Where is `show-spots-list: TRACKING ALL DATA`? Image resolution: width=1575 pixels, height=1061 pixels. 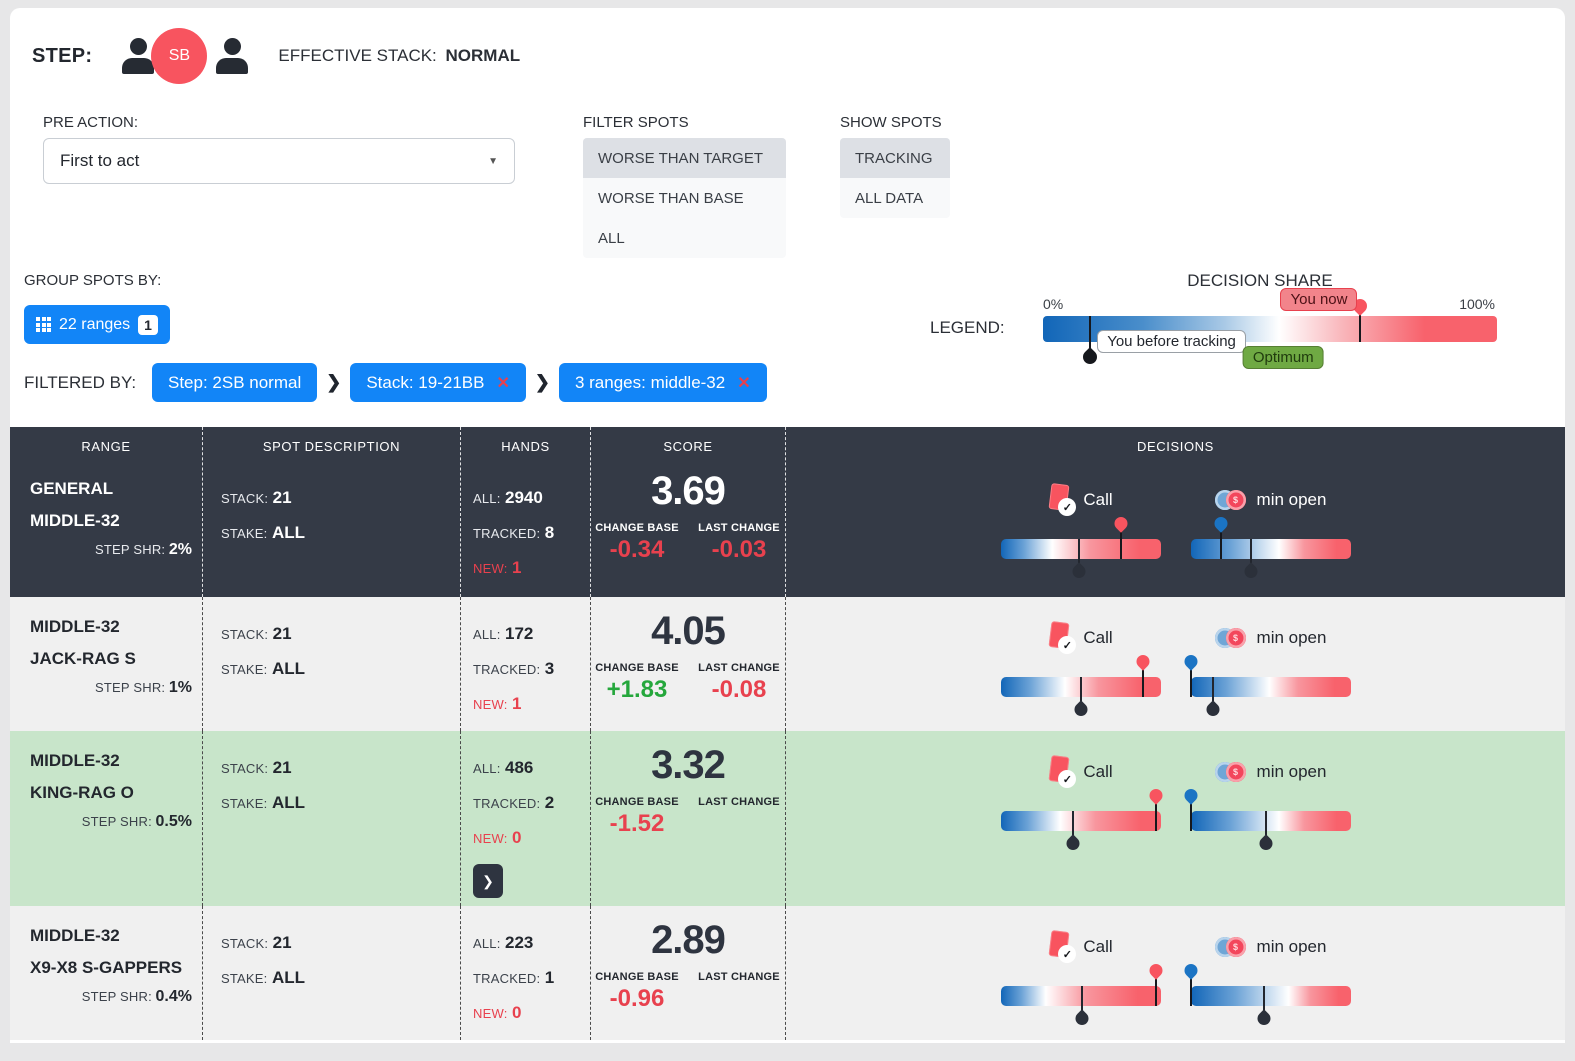 show-spots-list: TRACKING ALL DATA is located at coordinates (895, 178).